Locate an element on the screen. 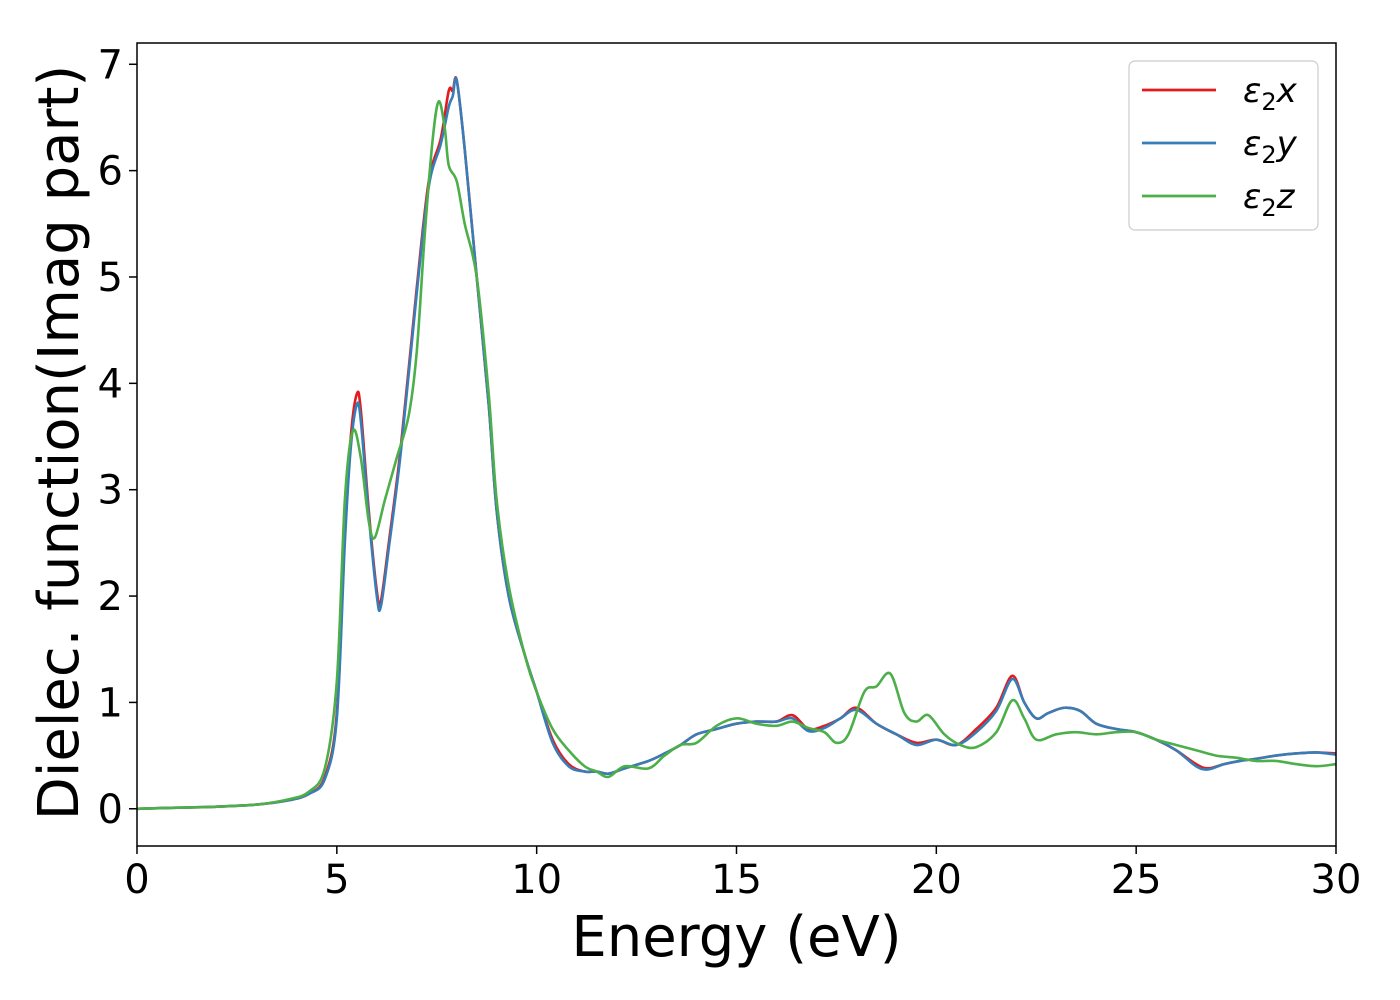  y-tick-label: 1 is located at coordinates (110, 703).